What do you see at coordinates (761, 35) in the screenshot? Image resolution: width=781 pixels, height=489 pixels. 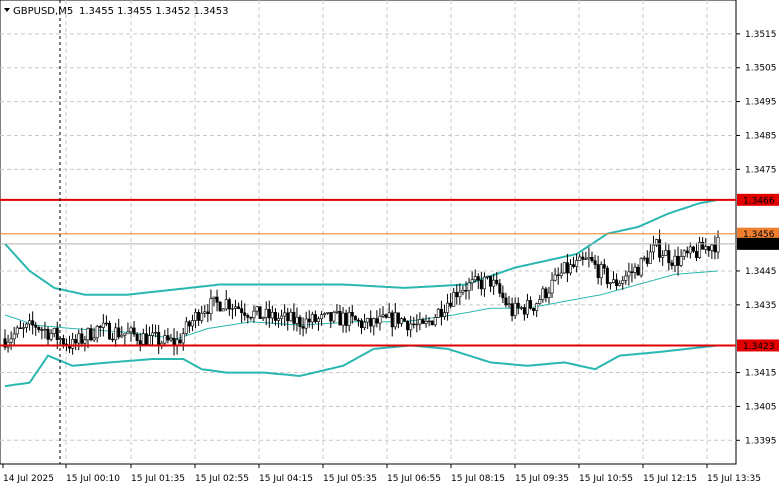 I see `y-tick-label: 1.3515` at bounding box center [761, 35].